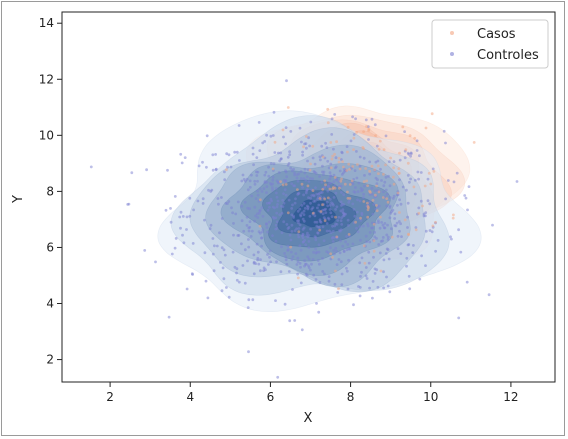 This screenshot has height=439, width=568. I want to click on y-axis-label: Y, so click(18, 199).